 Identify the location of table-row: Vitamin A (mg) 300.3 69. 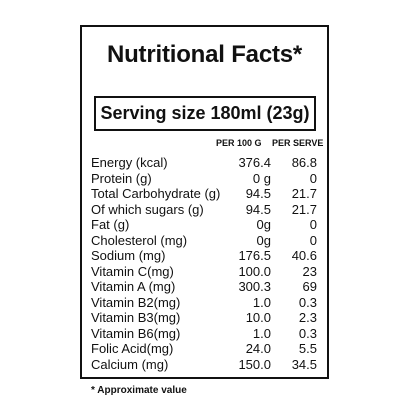
(204, 287).